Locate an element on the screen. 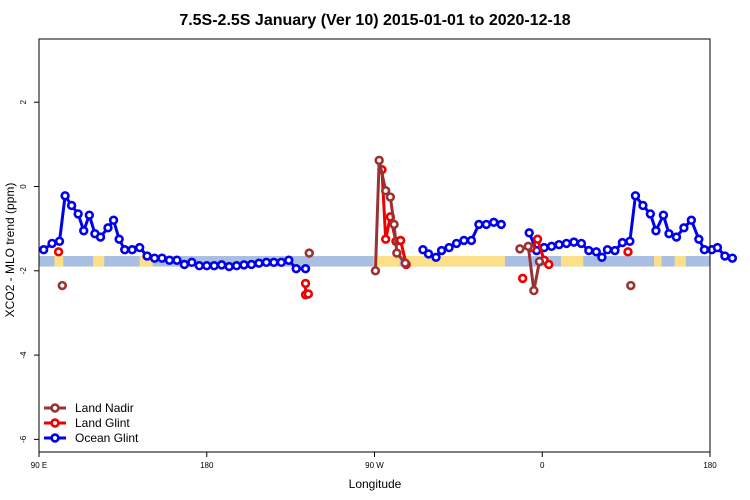 The image size is (750, 500). y-tick-label: -2 is located at coordinates (23, 271).